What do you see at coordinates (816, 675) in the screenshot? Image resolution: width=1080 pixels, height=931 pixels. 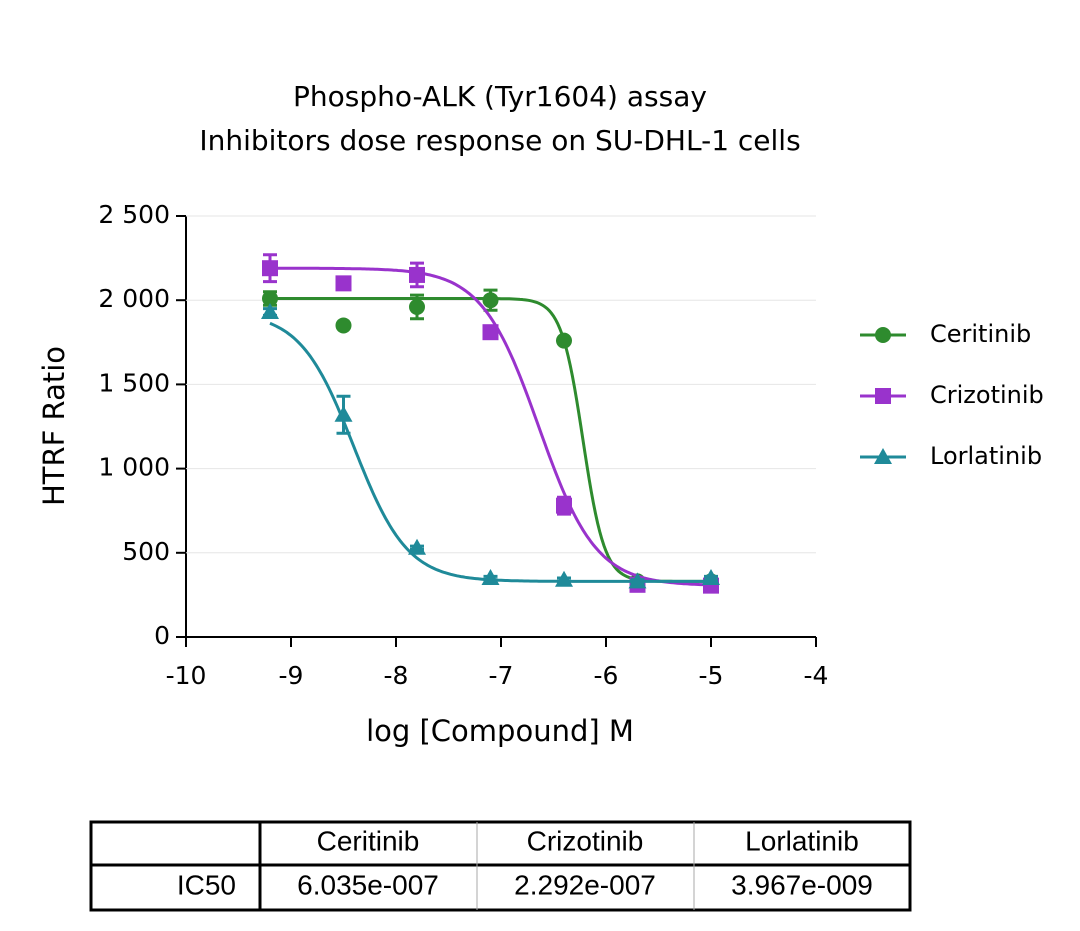 I see `x-tick-label: -4` at bounding box center [816, 675].